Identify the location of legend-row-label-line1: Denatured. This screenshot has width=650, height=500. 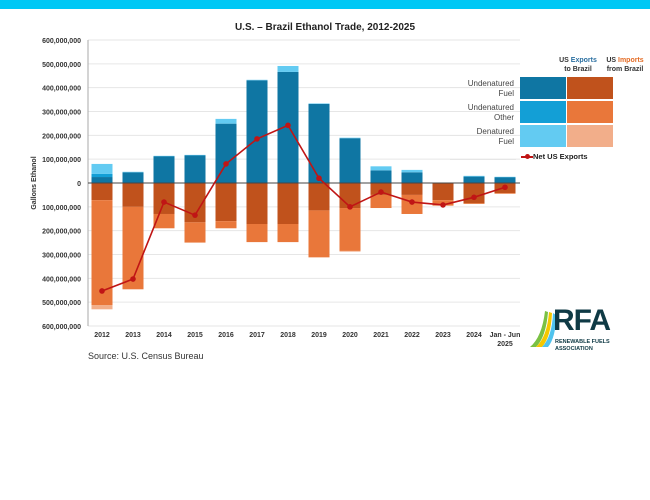
(495, 131).